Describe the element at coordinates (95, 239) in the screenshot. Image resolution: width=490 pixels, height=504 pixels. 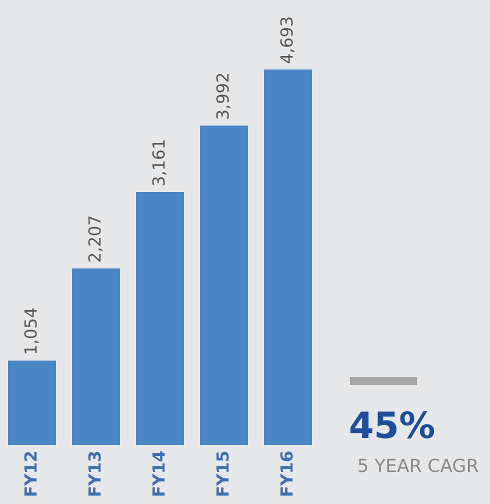
I see `data-label: 2,207` at that location.